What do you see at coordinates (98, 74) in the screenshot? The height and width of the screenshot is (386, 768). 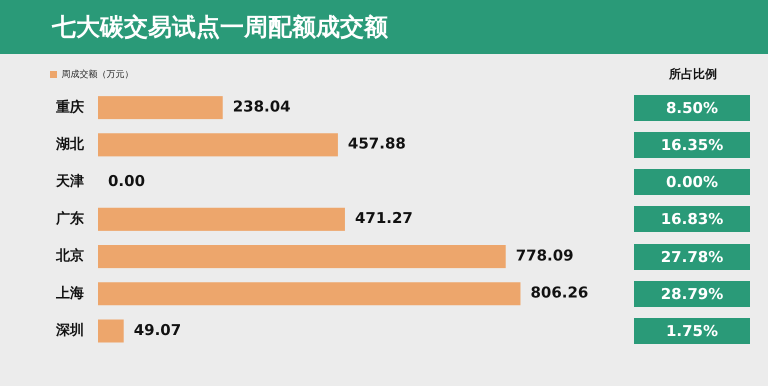 I see `legend-label: 周成交额（万元）` at bounding box center [98, 74].